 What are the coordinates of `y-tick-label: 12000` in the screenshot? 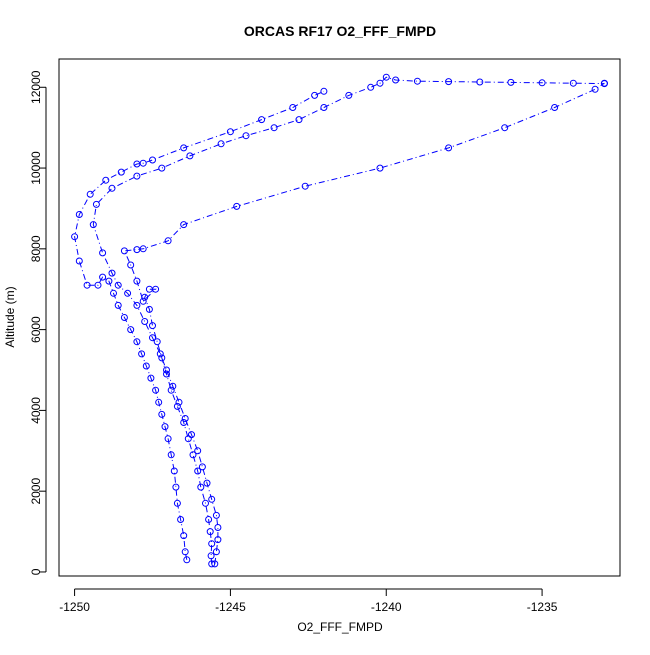 It's located at (36, 87).